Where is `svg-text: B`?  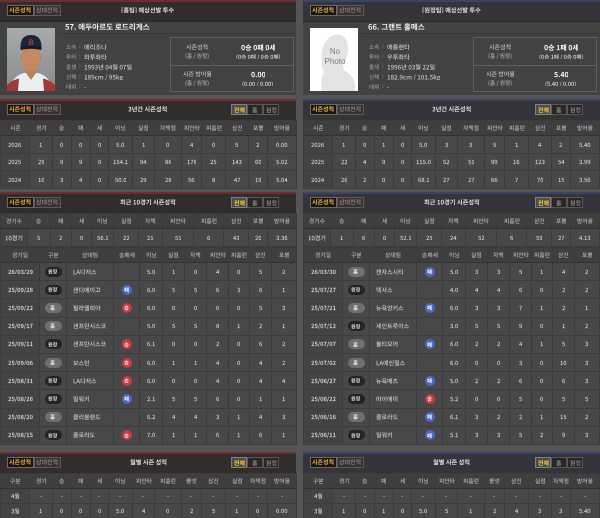 svg-text: B is located at coordinates (31, 42).